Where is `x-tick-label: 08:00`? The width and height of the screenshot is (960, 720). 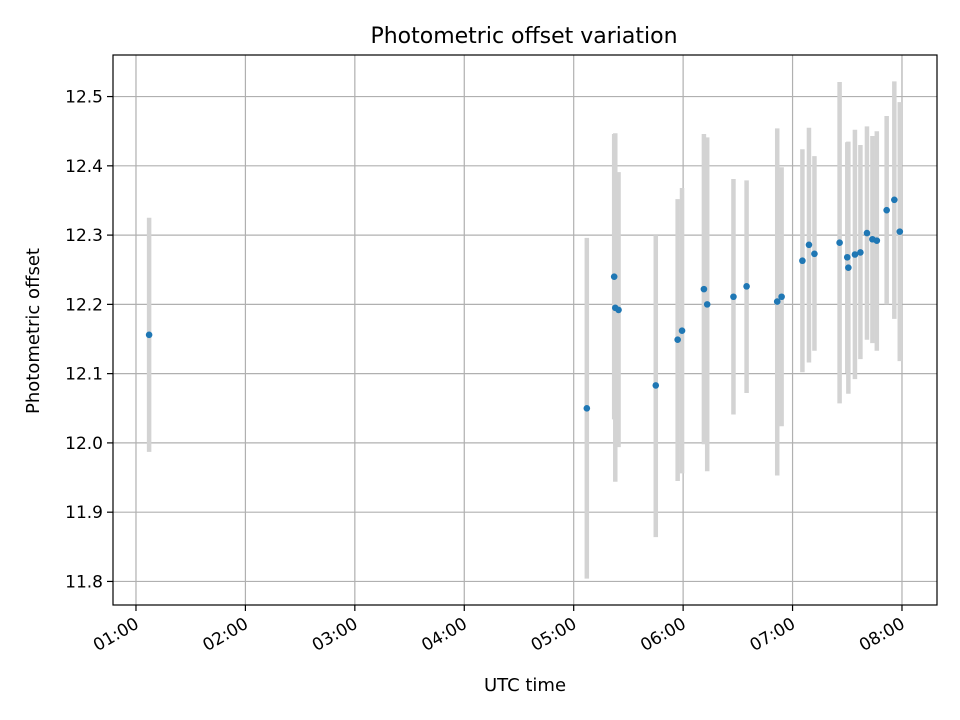 x-tick-label: 08:00 is located at coordinates (882, 635).